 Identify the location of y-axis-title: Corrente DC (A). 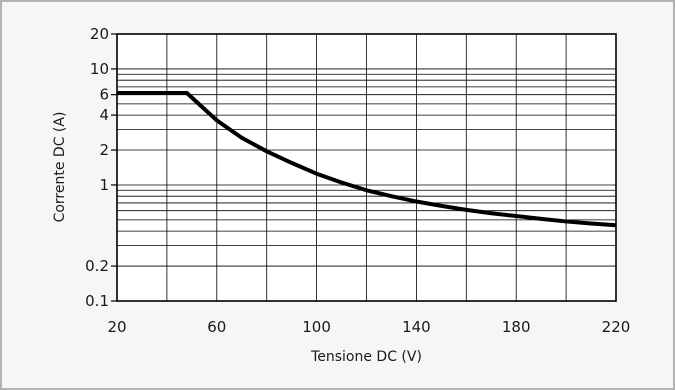
(60, 167).